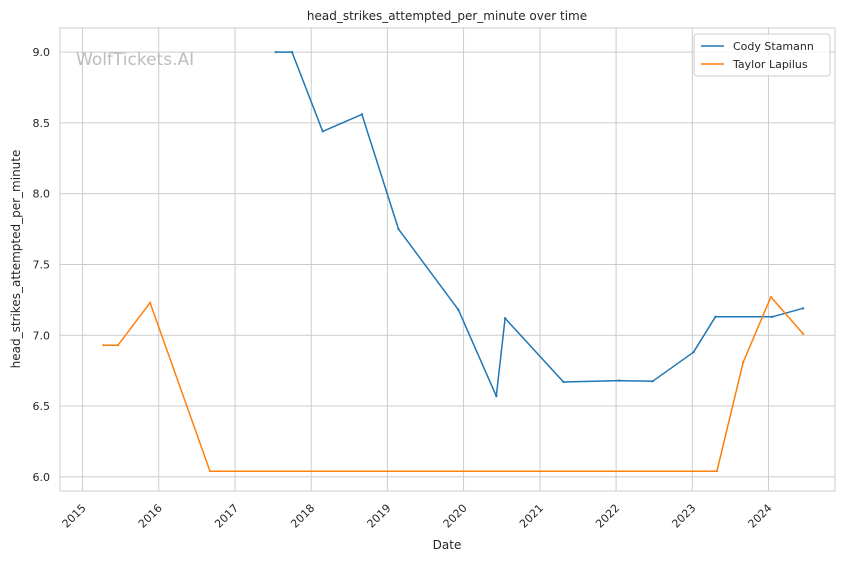 Image resolution: width=844 pixels, height=561 pixels. What do you see at coordinates (42, 123) in the screenshot?
I see `y-tick-label: 8.5` at bounding box center [42, 123].